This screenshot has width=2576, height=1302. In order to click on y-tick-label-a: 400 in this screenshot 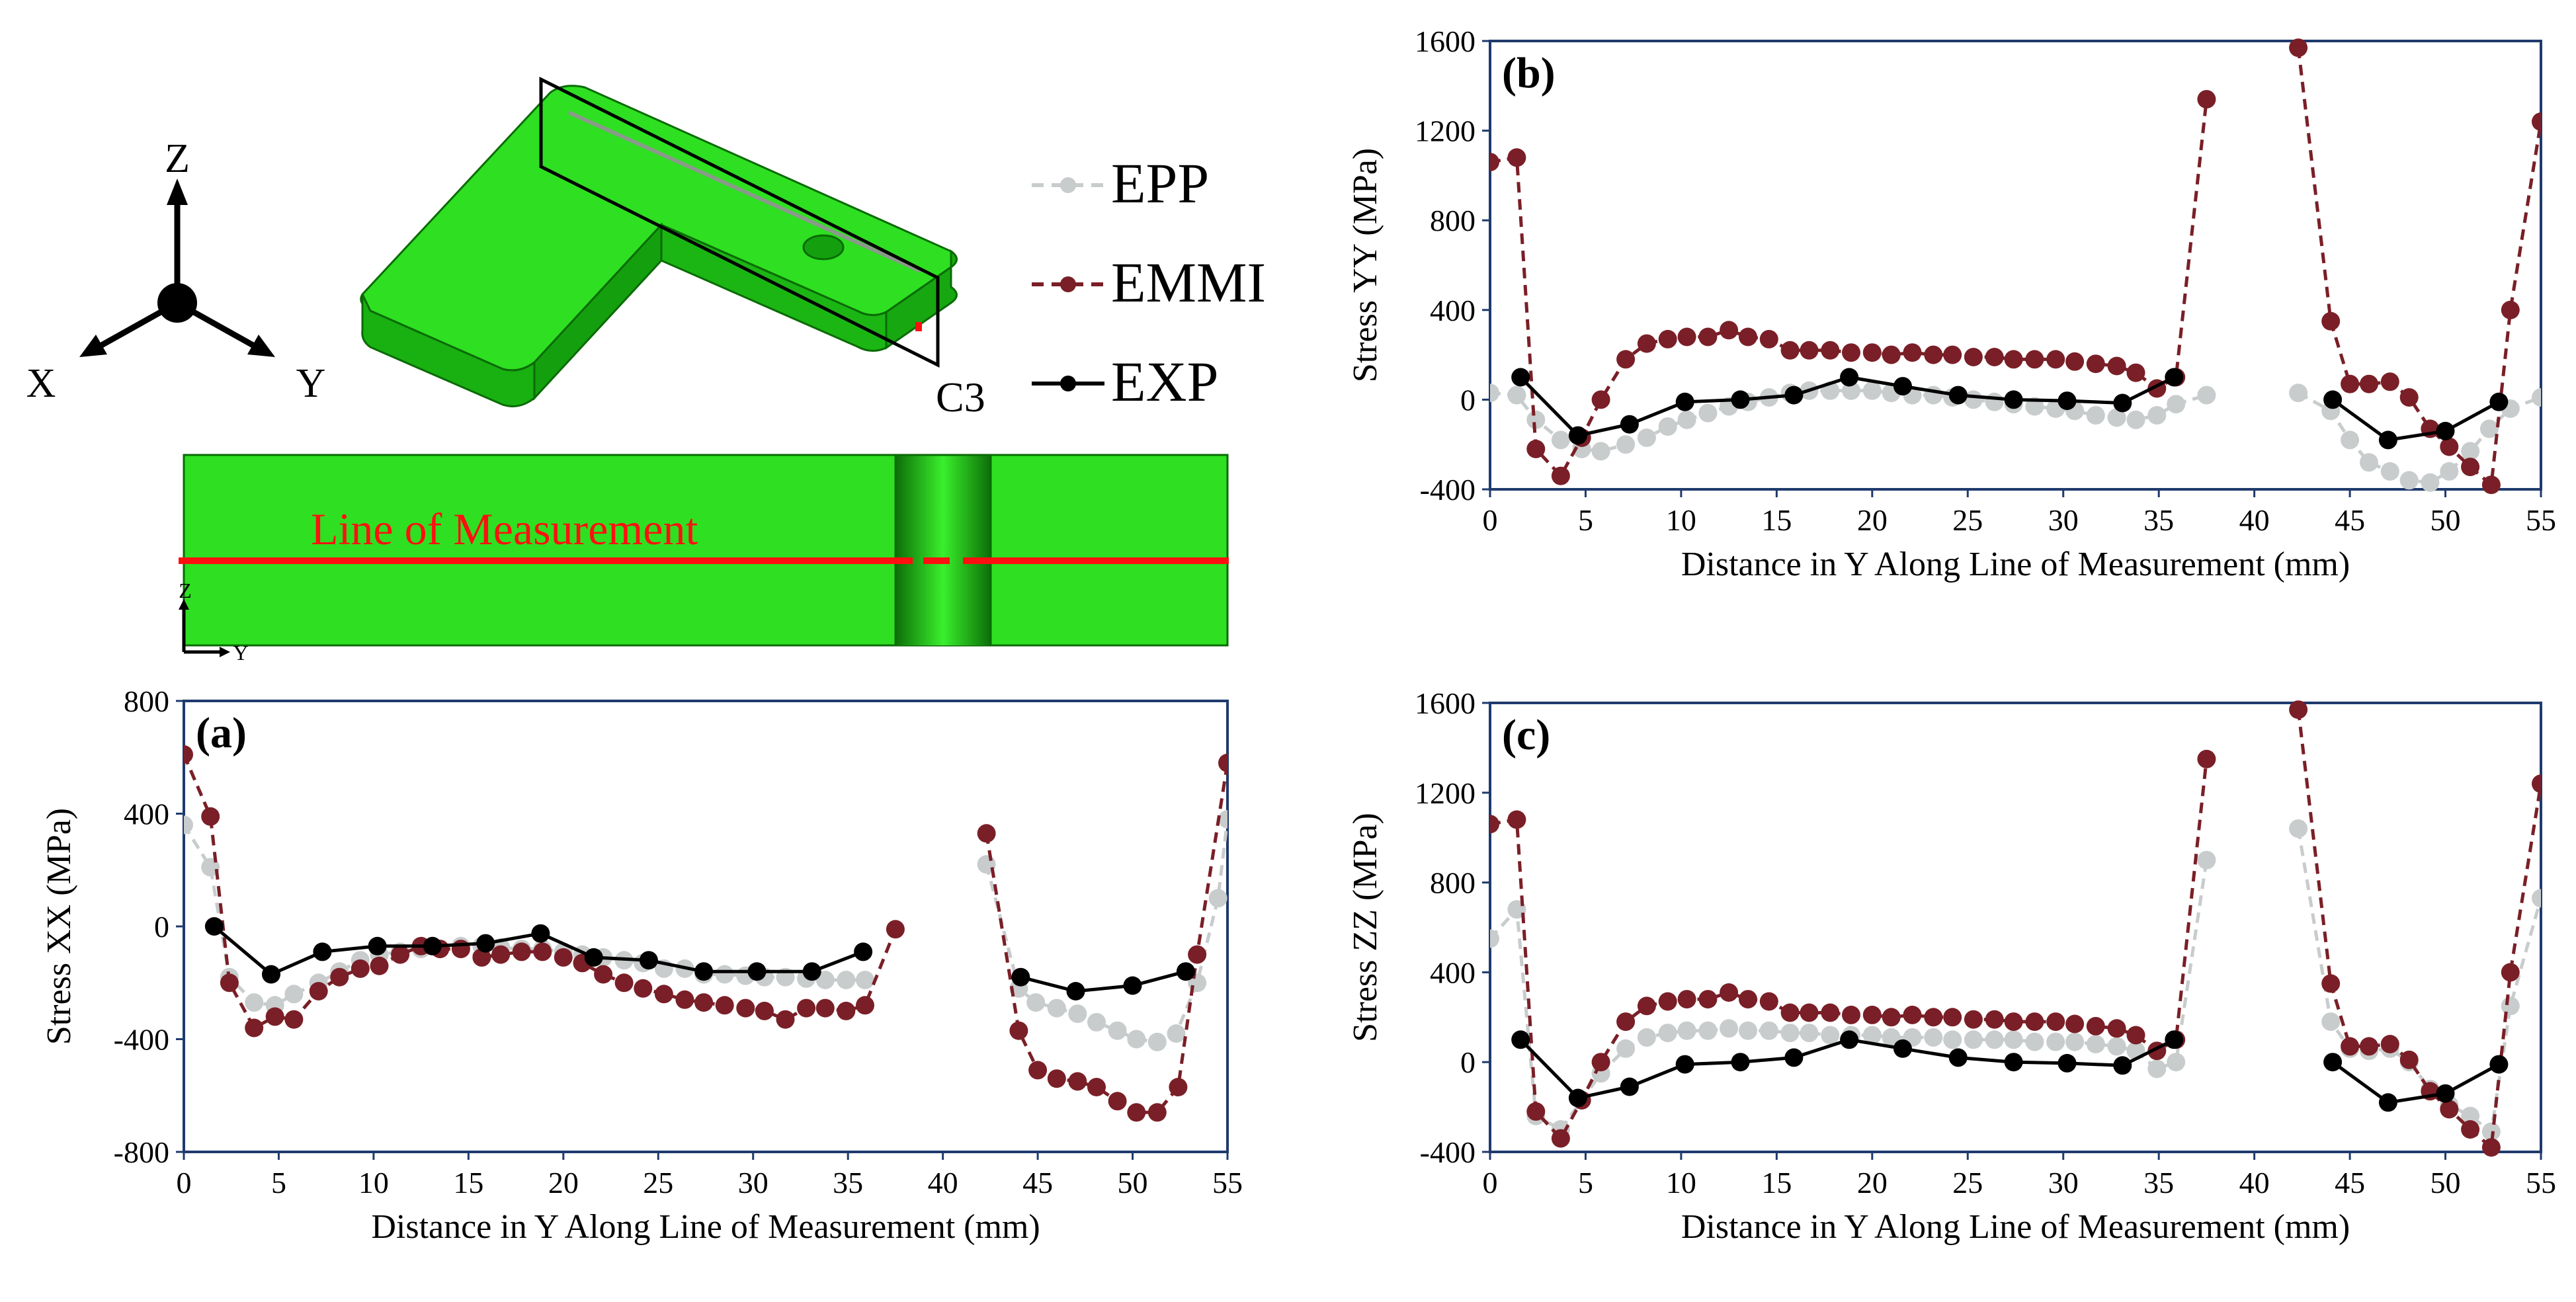, I will do `click(146, 814)`.